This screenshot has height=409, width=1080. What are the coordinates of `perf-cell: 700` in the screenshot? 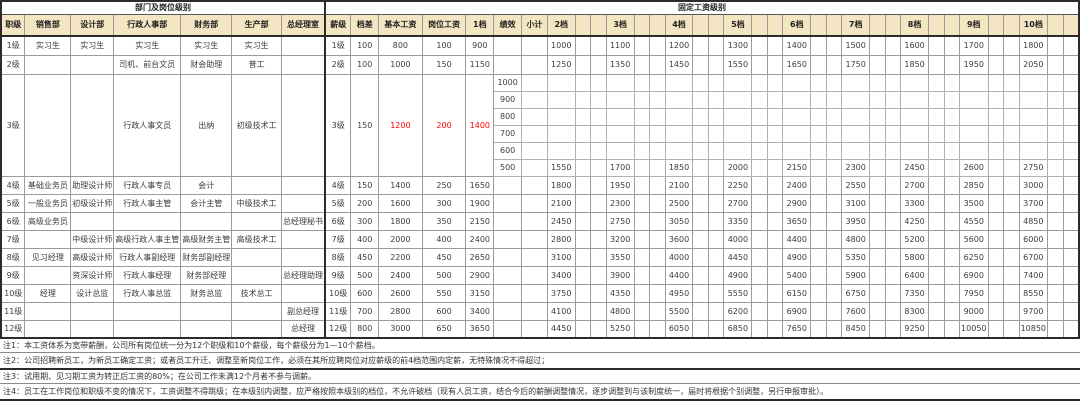 It's located at (508, 133).